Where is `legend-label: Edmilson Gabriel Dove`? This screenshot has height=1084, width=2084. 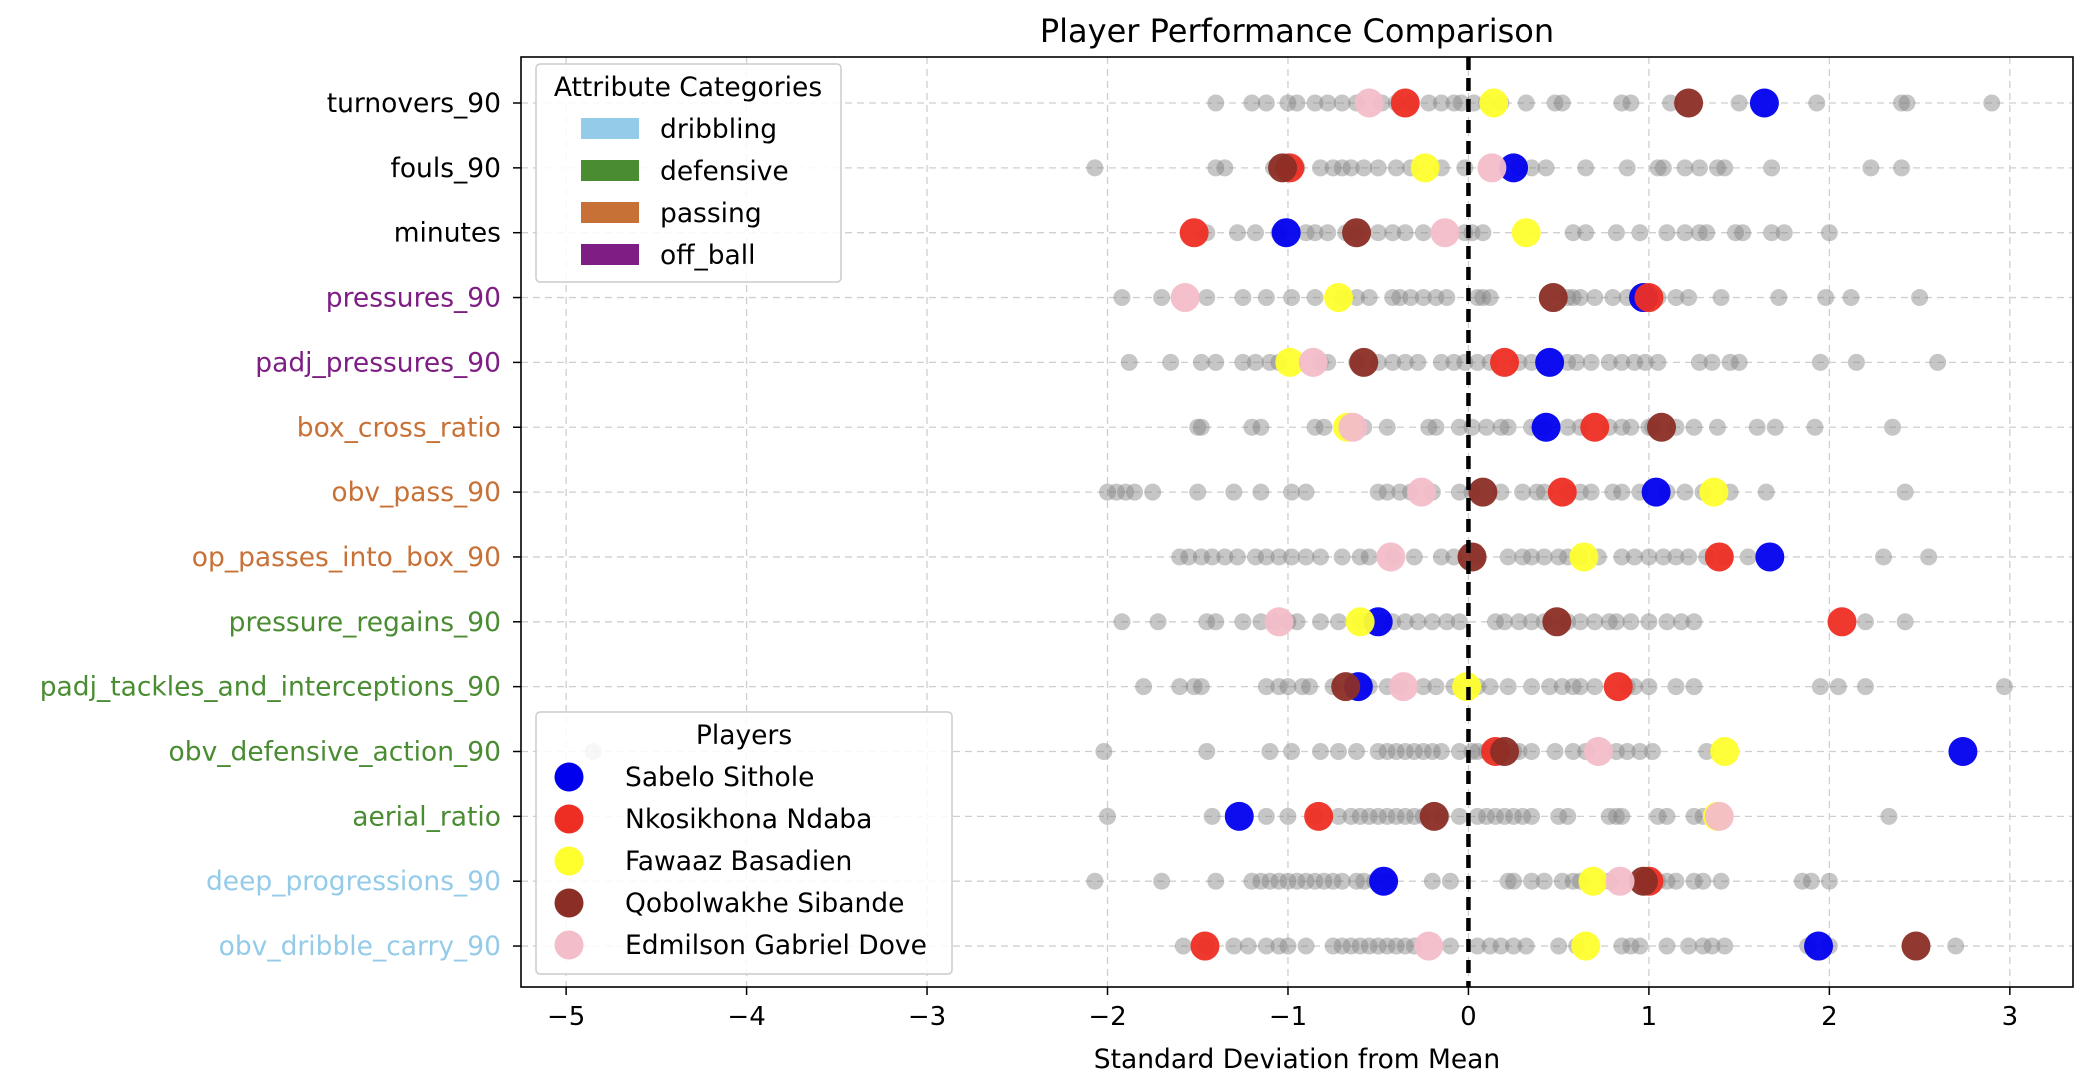 legend-label: Edmilson Gabriel Dove is located at coordinates (776, 945).